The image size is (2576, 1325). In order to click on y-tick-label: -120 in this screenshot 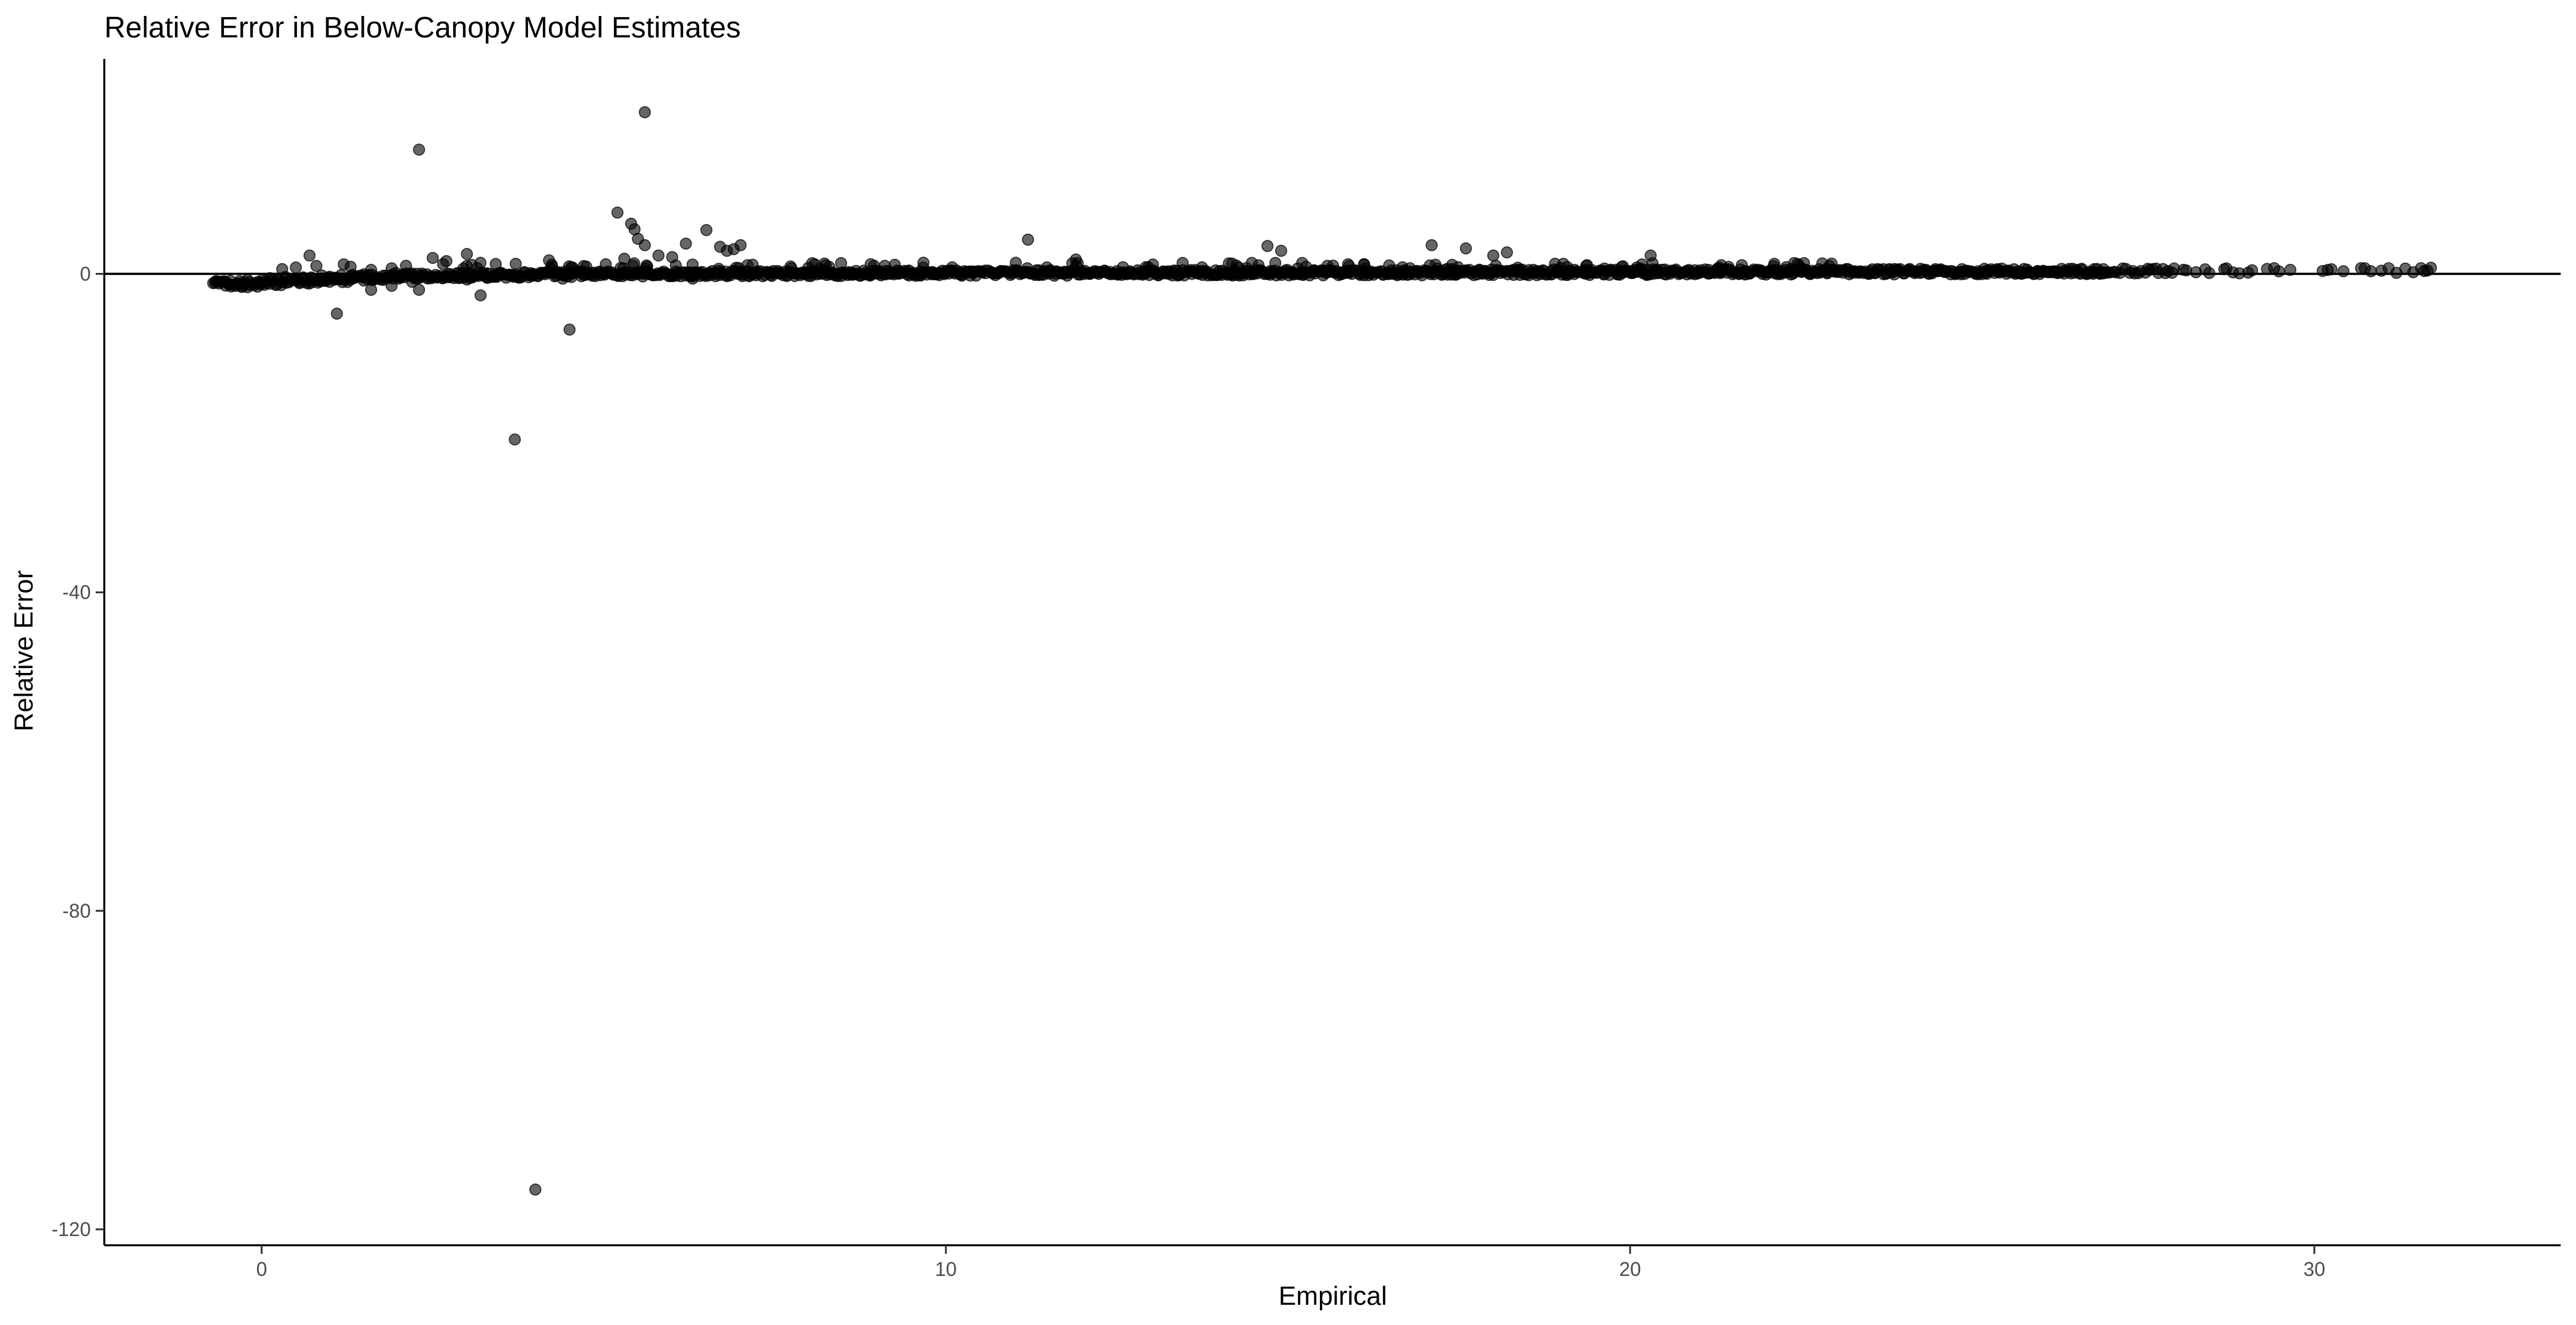, I will do `click(71, 1229)`.